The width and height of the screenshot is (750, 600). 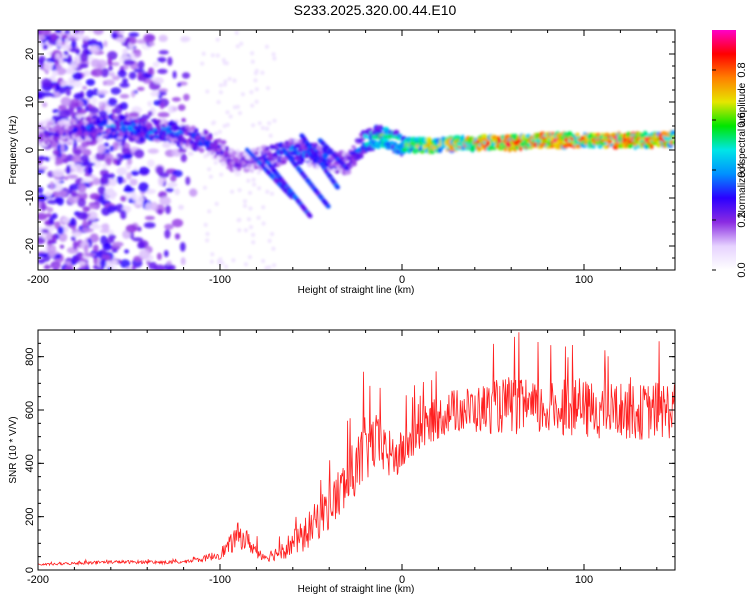 I want to click on colorbar-tick-label: 0.4, so click(x=742, y=169).